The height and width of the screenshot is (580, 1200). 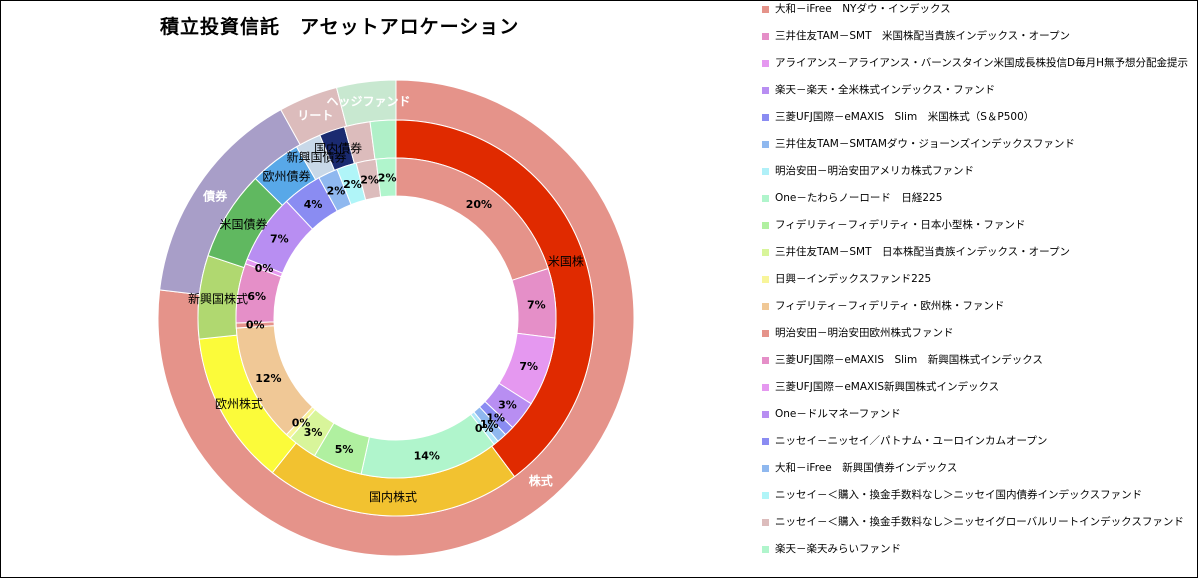 What do you see at coordinates (975, 259) in the screenshot?
I see `legend-item: 三井住友TAM－SMT 日本株配当貴族インデックス・オープン` at bounding box center [975, 259].